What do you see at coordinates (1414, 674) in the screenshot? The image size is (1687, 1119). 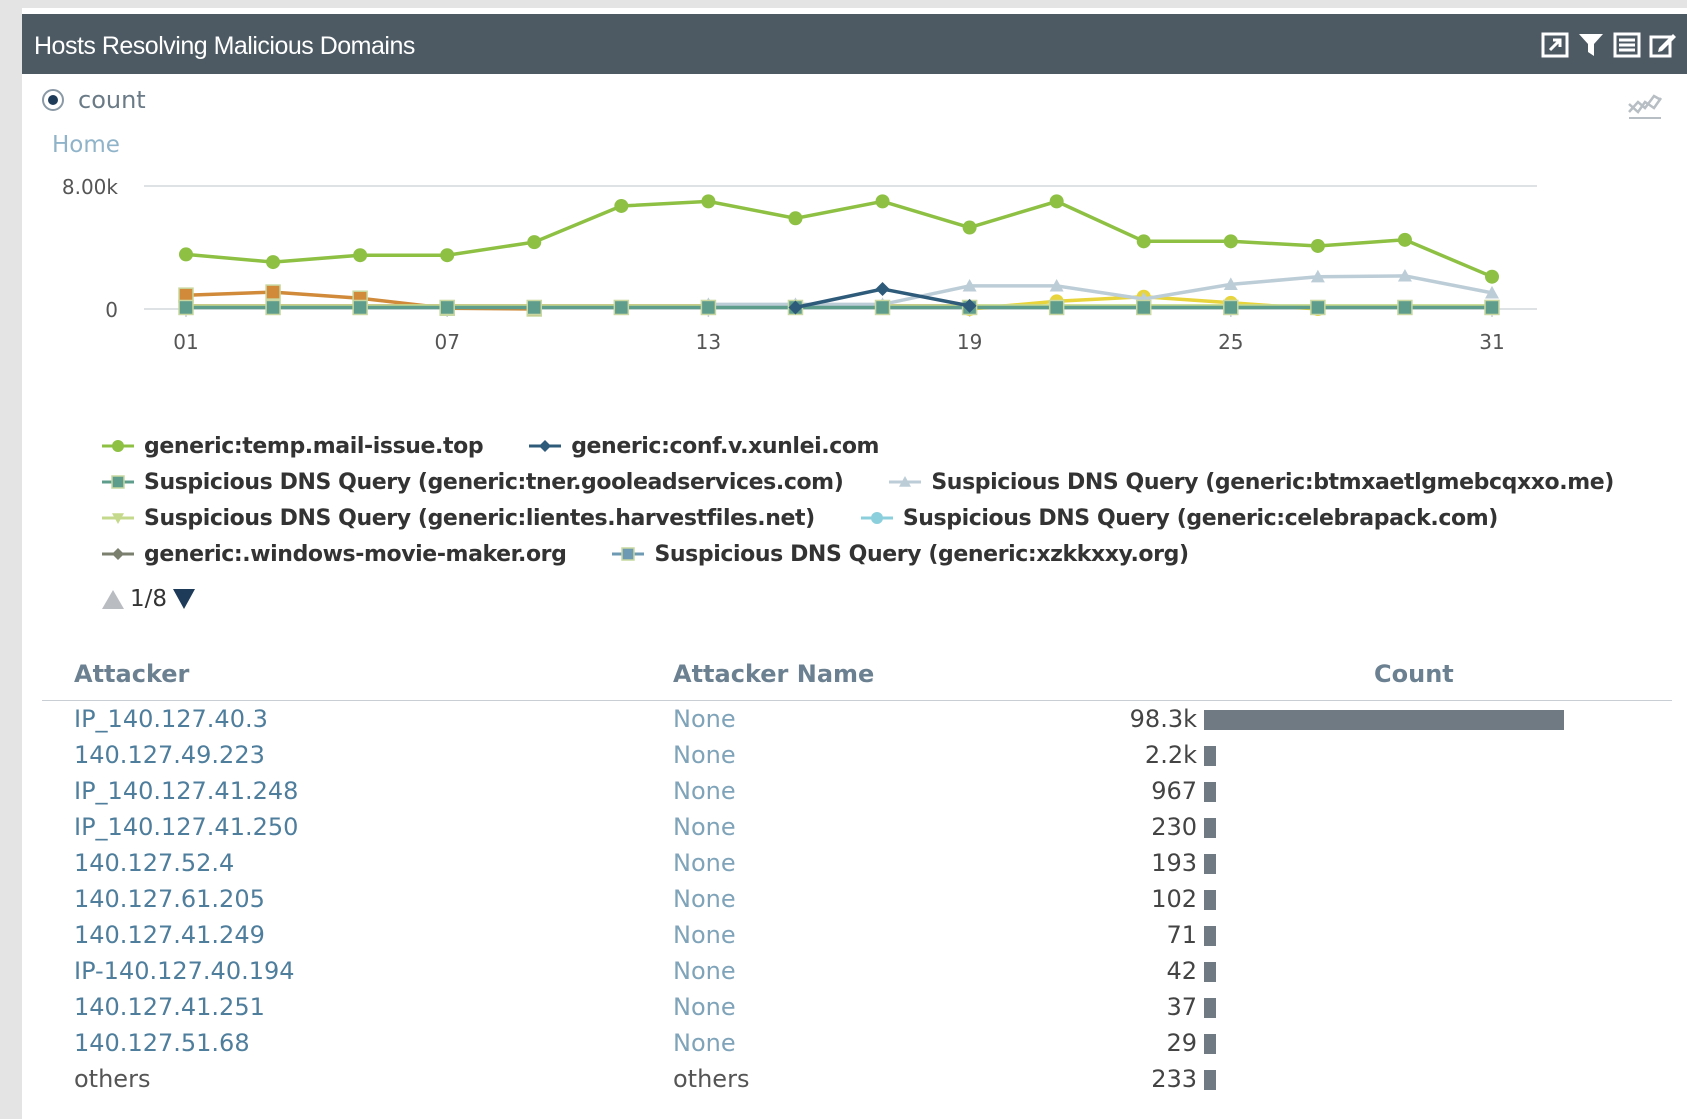 I see `count-column-header: Count` at bounding box center [1414, 674].